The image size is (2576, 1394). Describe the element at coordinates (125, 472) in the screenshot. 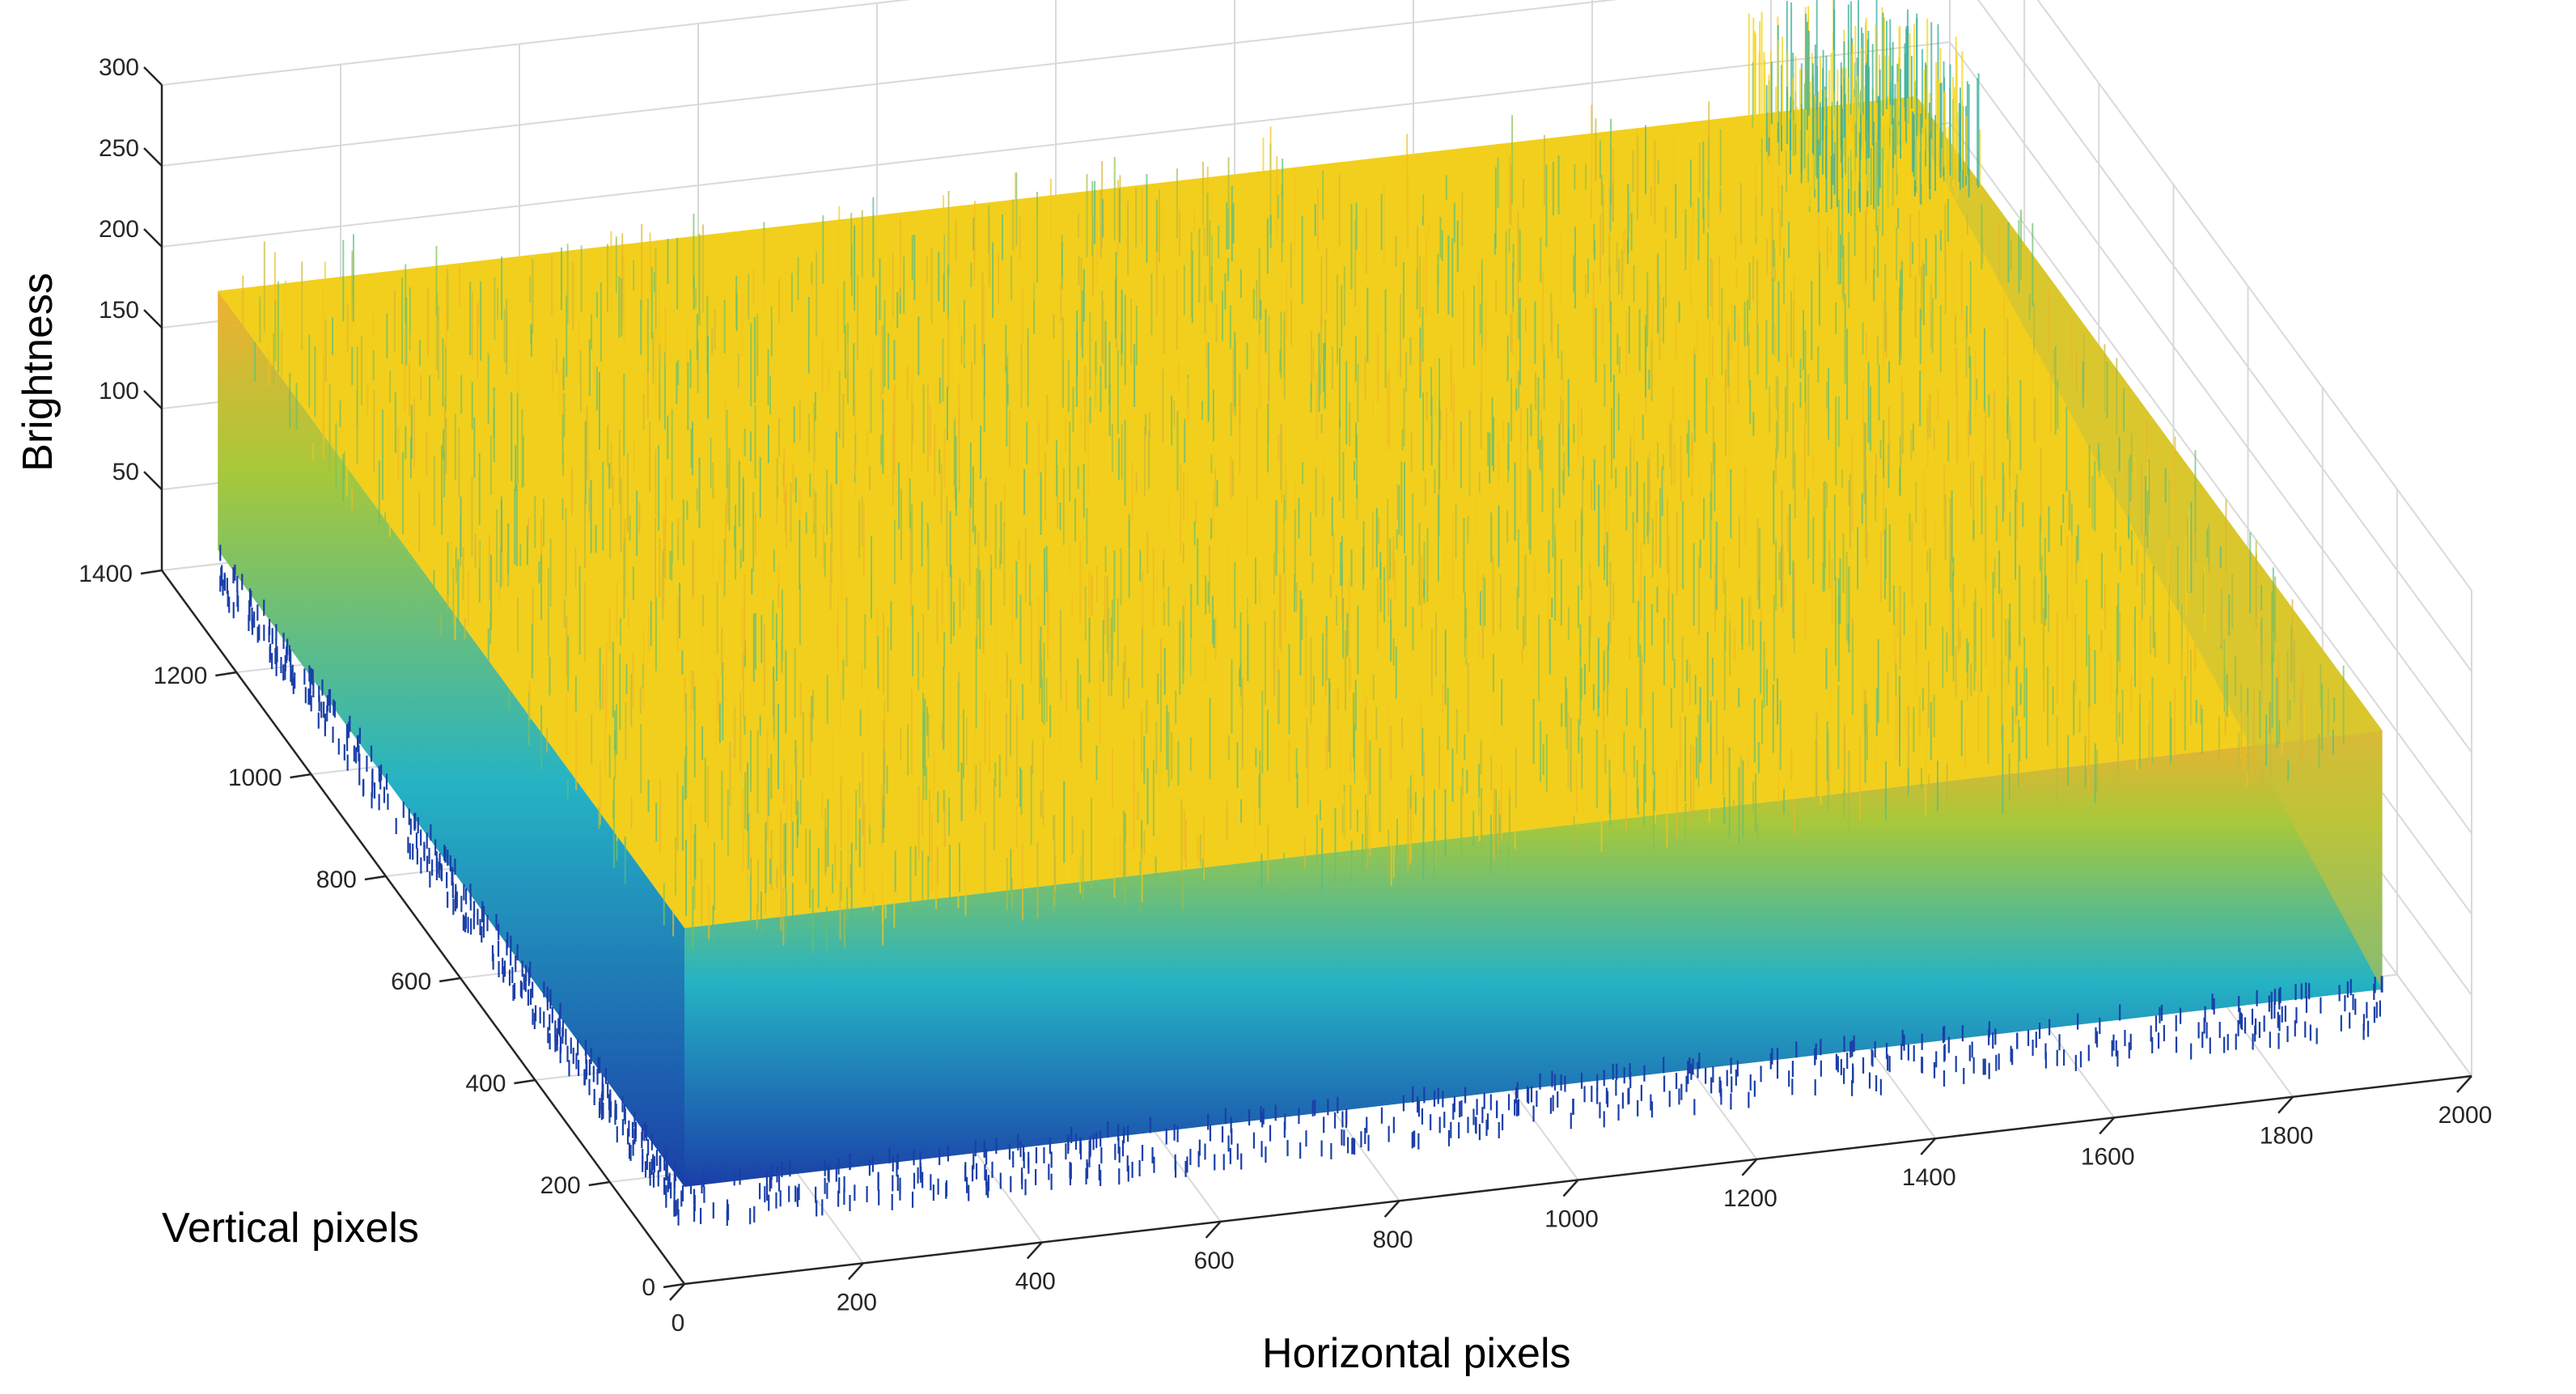

I see `z-tick-label: 50` at that location.